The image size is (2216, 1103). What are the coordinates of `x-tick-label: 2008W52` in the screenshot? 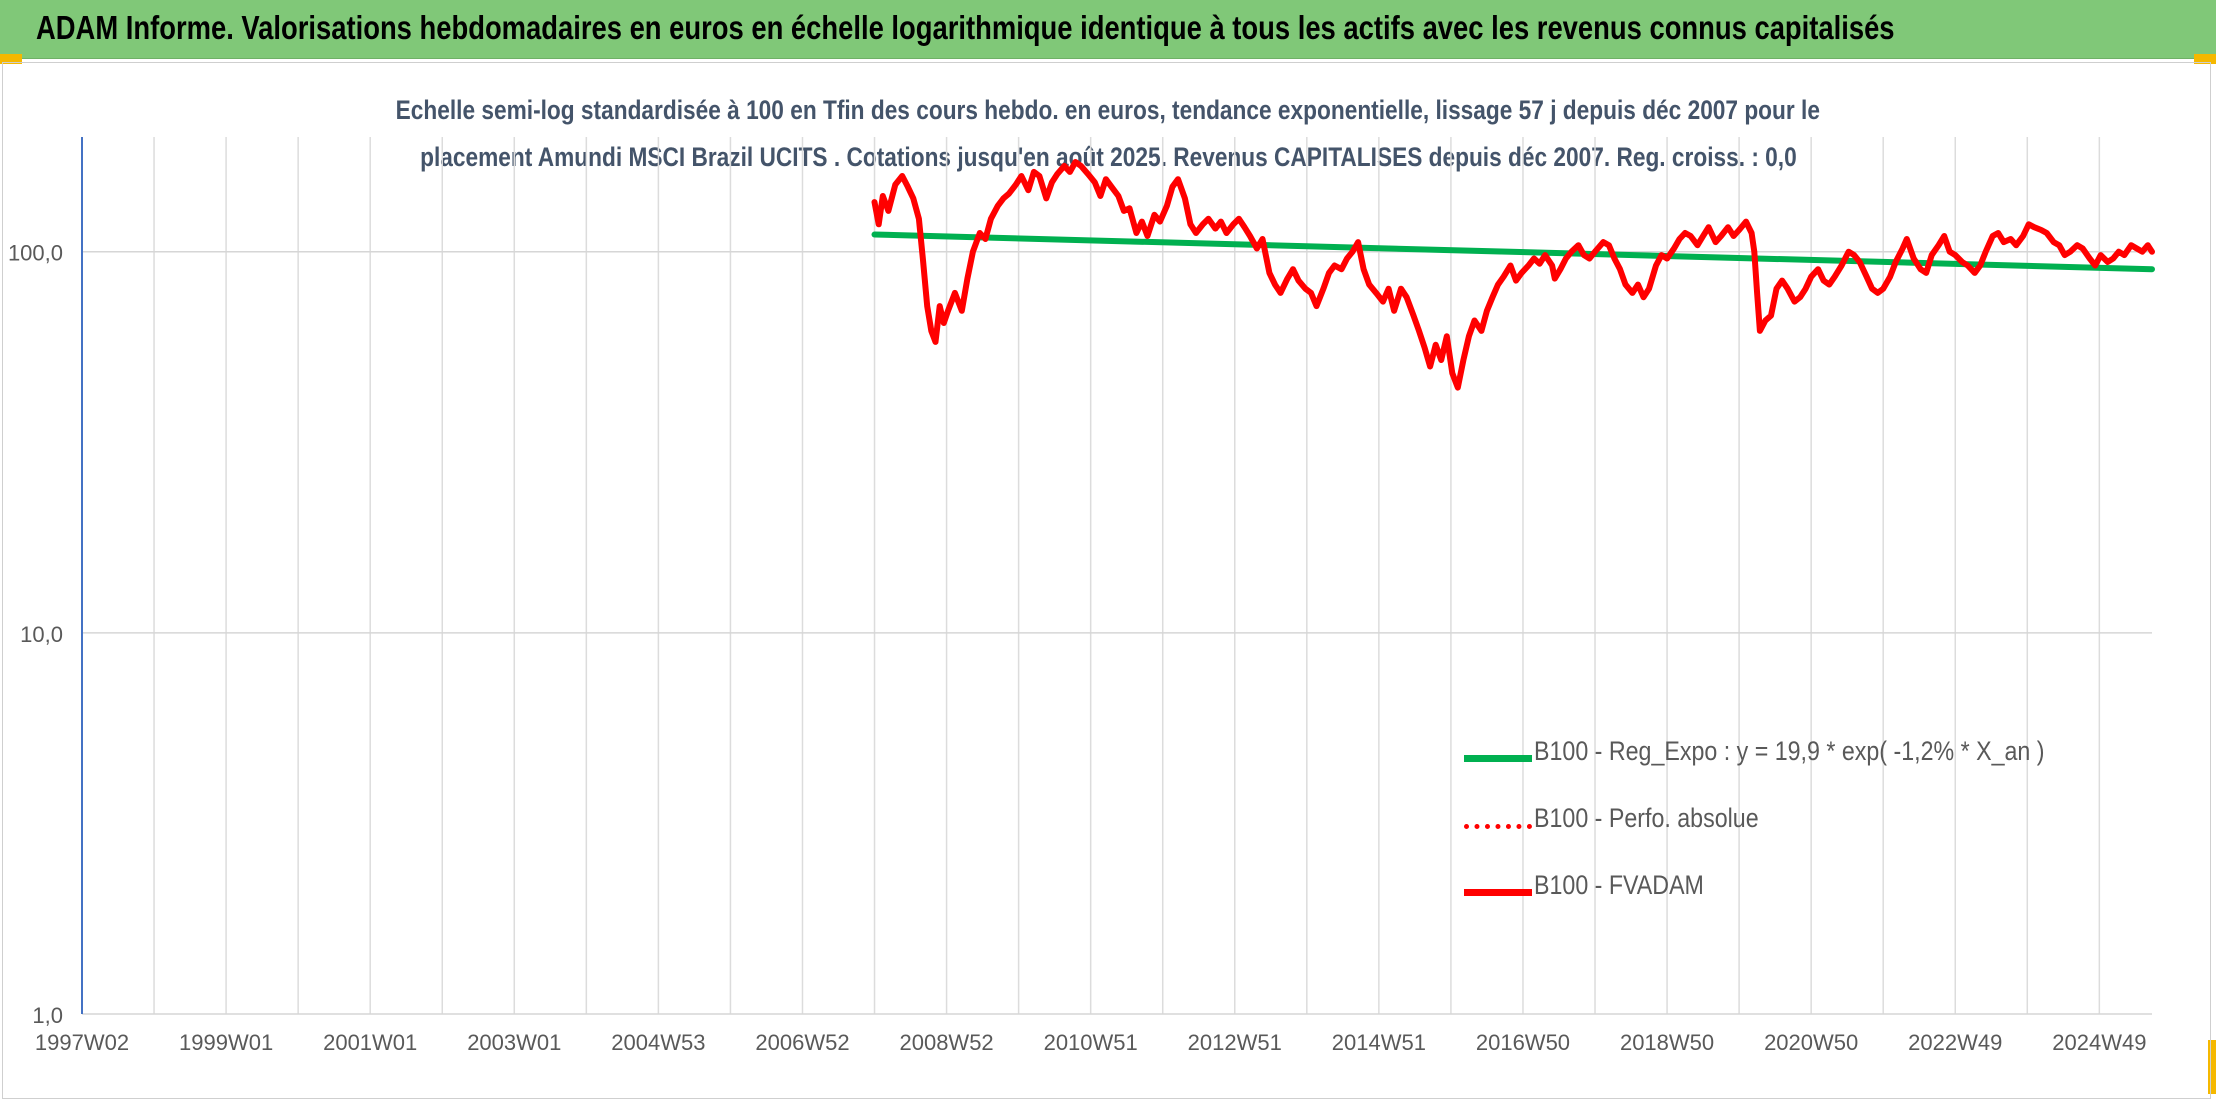 It's located at (946, 1042).